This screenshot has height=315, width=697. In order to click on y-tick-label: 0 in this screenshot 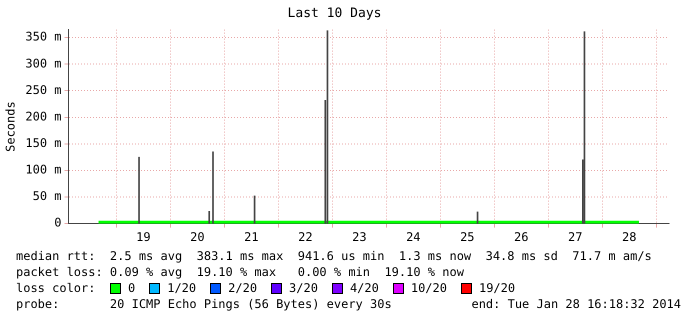, I will do `click(58, 223)`.